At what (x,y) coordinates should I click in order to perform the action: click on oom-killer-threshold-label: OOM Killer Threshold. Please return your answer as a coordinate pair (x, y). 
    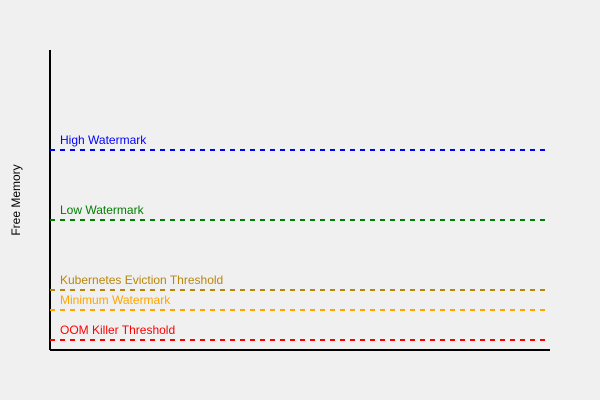
    Looking at the image, I should click on (117, 330).